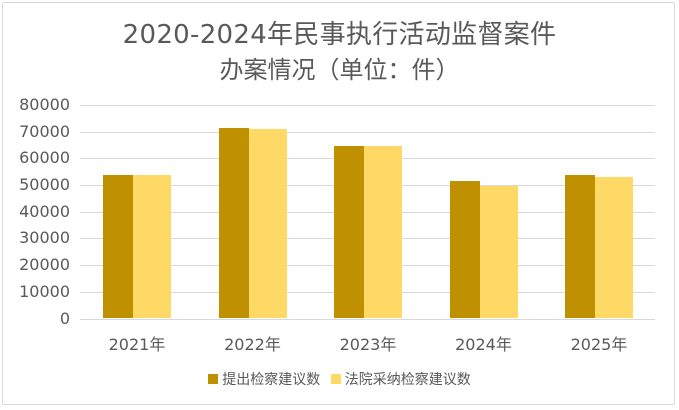 Image resolution: width=679 pixels, height=410 pixels. What do you see at coordinates (252, 344) in the screenshot?
I see `x-tick-label: 2022年` at bounding box center [252, 344].